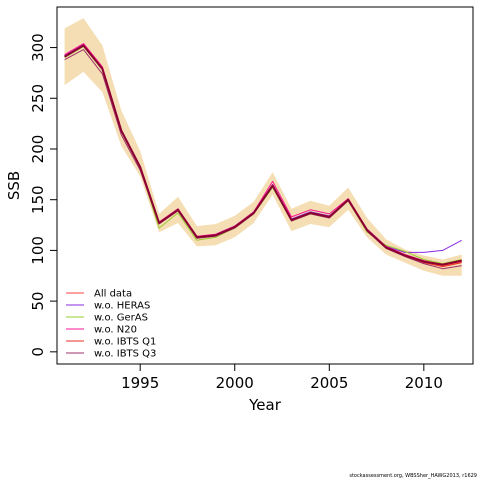 This screenshot has height=480, width=480. I want to click on legend-label: w.o. GerAS, so click(121, 318).